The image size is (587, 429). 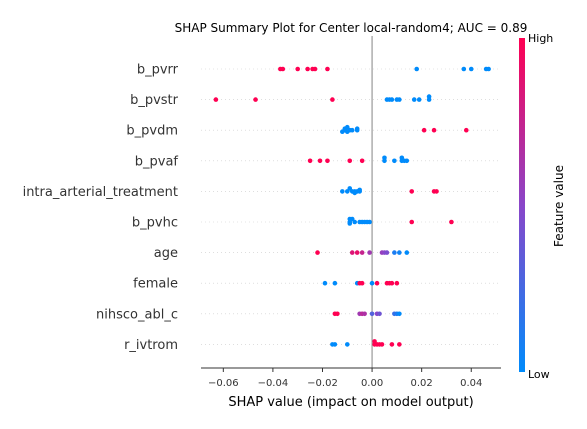 I want to click on feature-label: age, so click(x=166, y=253).